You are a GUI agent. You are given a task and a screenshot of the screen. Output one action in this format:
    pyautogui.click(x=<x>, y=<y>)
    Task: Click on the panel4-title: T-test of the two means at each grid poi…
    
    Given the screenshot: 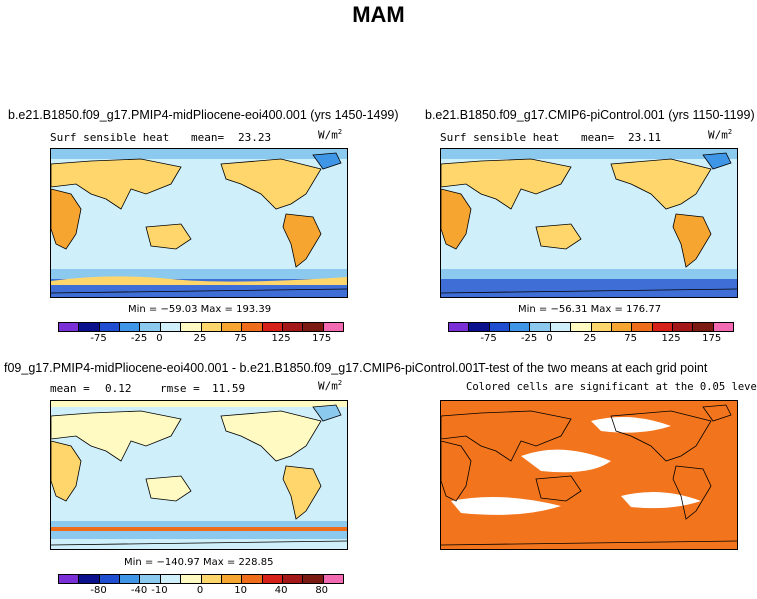 What is the action you would take?
    pyautogui.click(x=593, y=368)
    